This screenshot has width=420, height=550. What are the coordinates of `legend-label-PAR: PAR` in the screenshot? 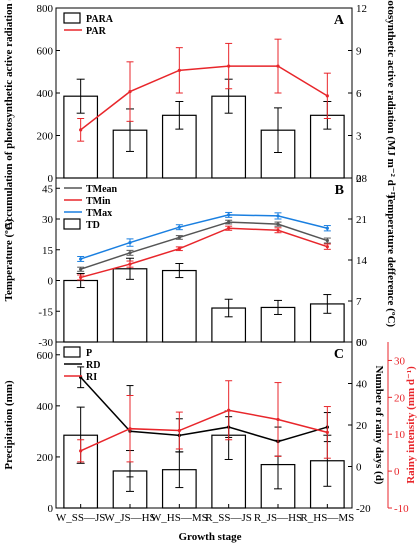 It's located at (96, 31).